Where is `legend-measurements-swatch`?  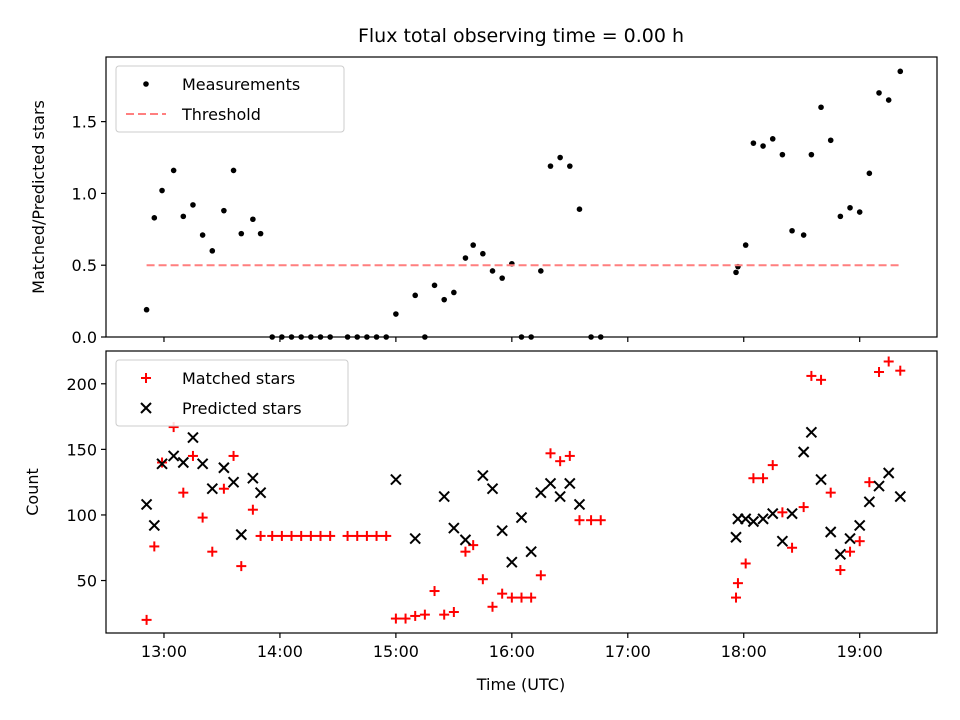 legend-measurements-swatch is located at coordinates (146, 84).